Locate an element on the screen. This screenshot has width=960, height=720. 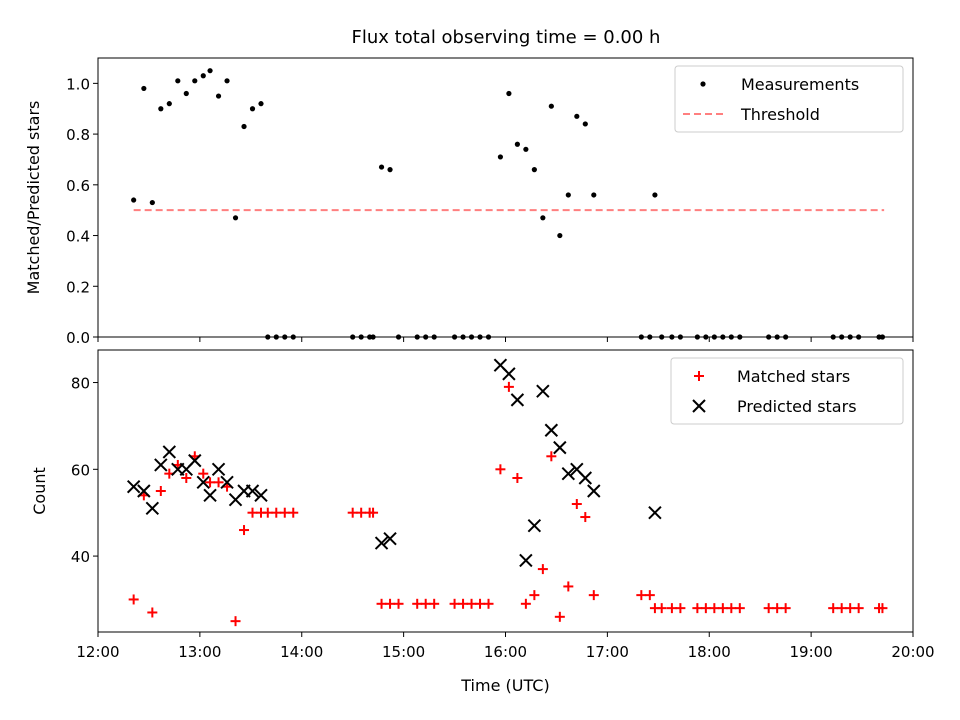
legend-dot-icon is located at coordinates (703, 84).